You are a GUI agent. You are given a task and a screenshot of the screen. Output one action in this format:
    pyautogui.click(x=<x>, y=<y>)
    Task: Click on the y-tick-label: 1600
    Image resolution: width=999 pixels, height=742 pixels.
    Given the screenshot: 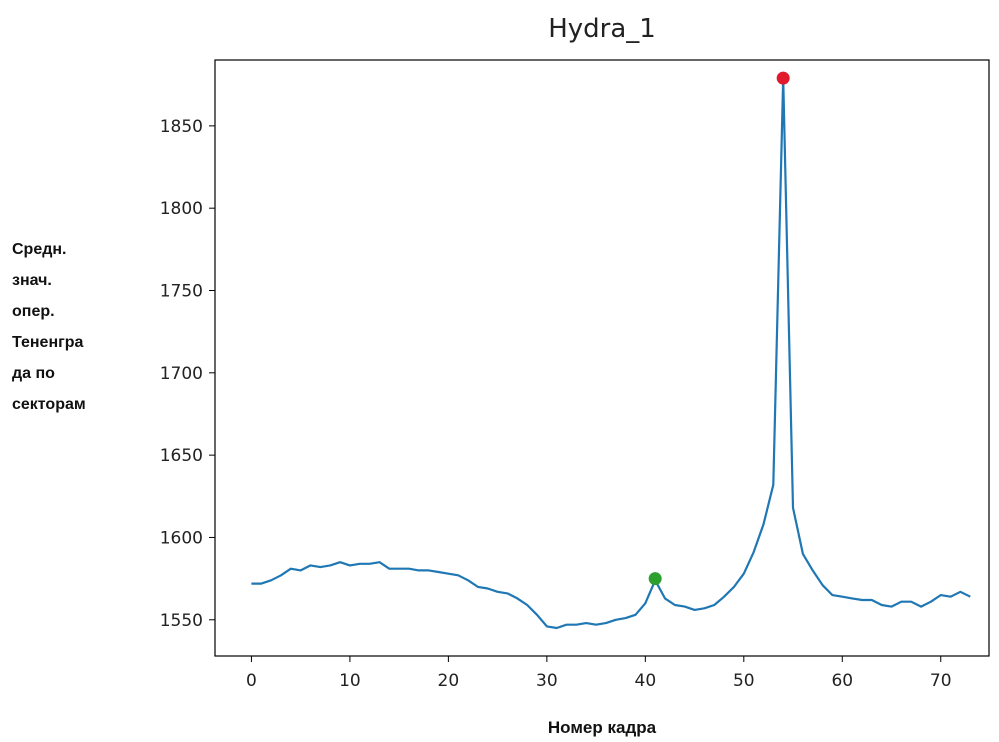 What is the action you would take?
    pyautogui.click(x=181, y=538)
    